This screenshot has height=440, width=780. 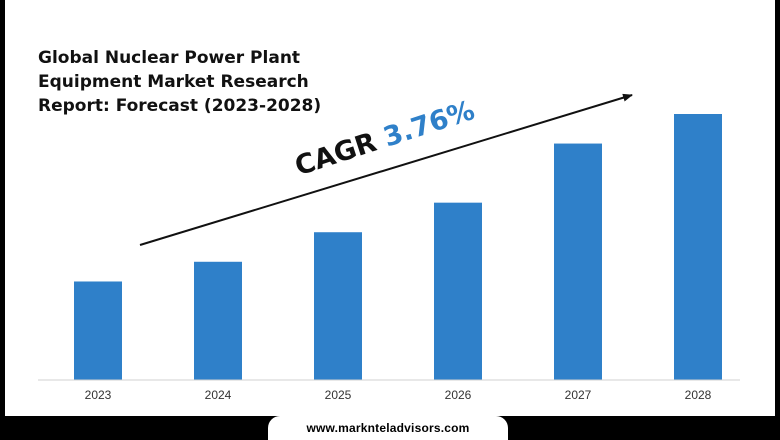 I want to click on bar-2026, so click(x=458, y=291).